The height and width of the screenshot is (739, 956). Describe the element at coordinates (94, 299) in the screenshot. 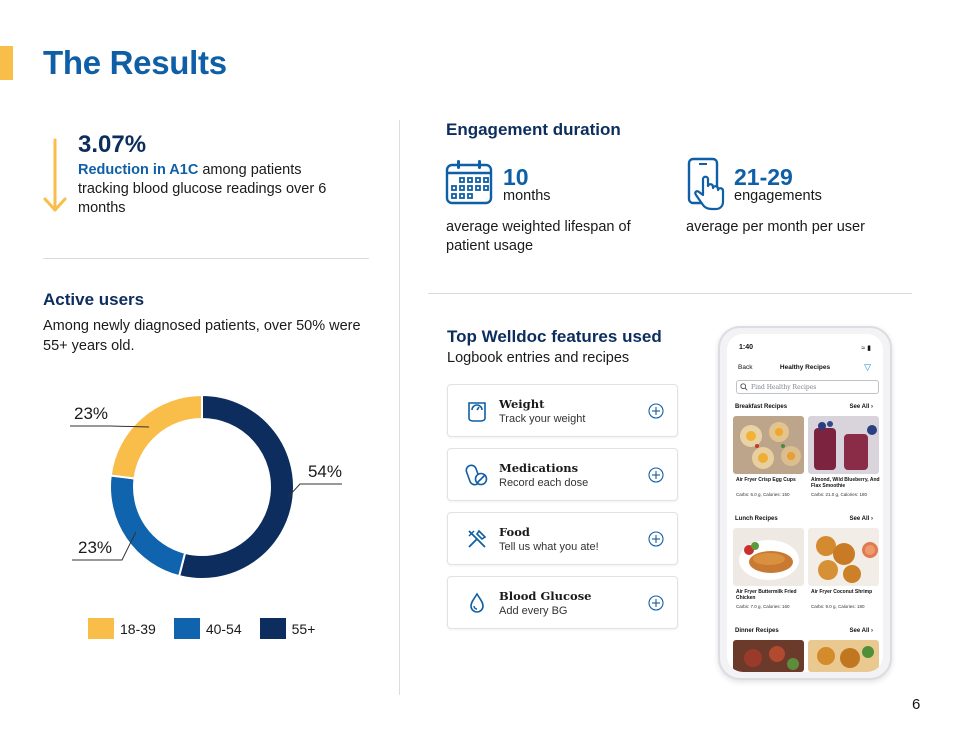

I see `active-users-heading: Active users` at that location.